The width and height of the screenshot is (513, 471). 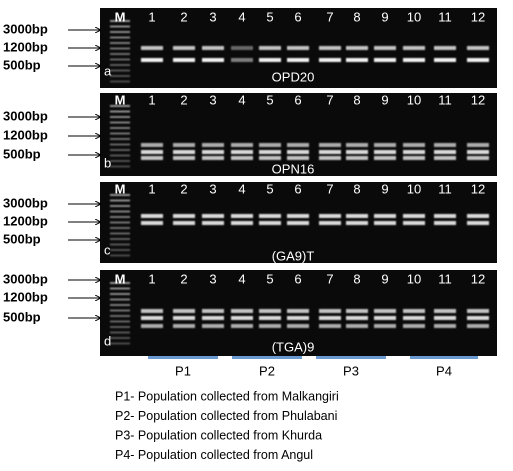 What do you see at coordinates (351, 370) in the screenshot?
I see `group-label: P3` at bounding box center [351, 370].